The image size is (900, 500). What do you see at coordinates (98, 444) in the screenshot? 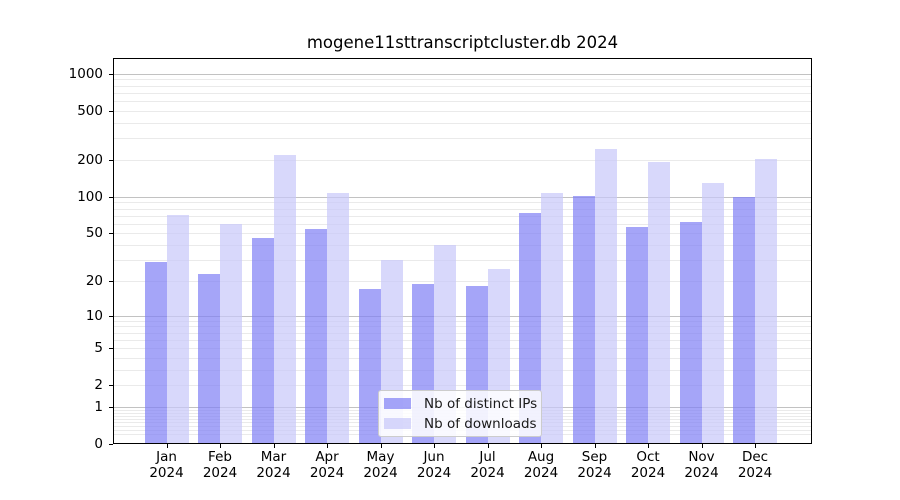
I see `y-tick-label: 0` at bounding box center [98, 444].